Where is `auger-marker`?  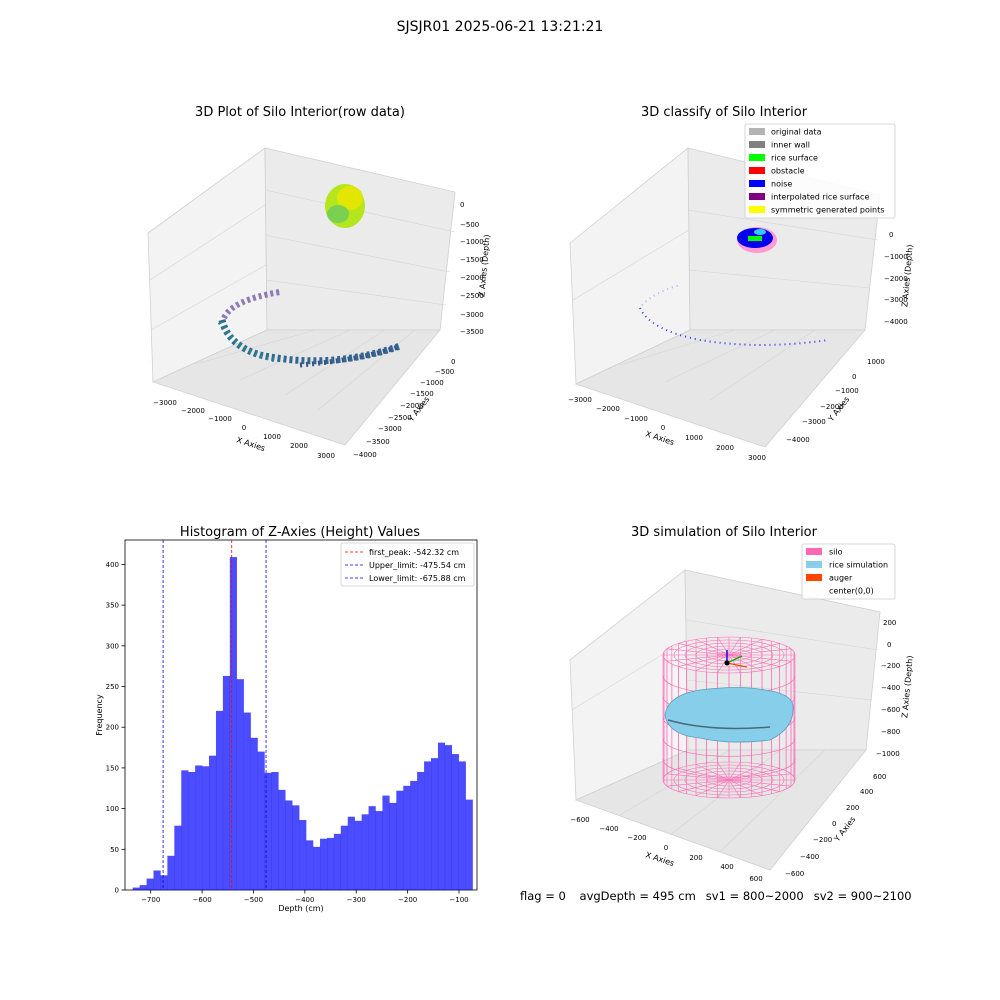 auger-marker is located at coordinates (736, 659).